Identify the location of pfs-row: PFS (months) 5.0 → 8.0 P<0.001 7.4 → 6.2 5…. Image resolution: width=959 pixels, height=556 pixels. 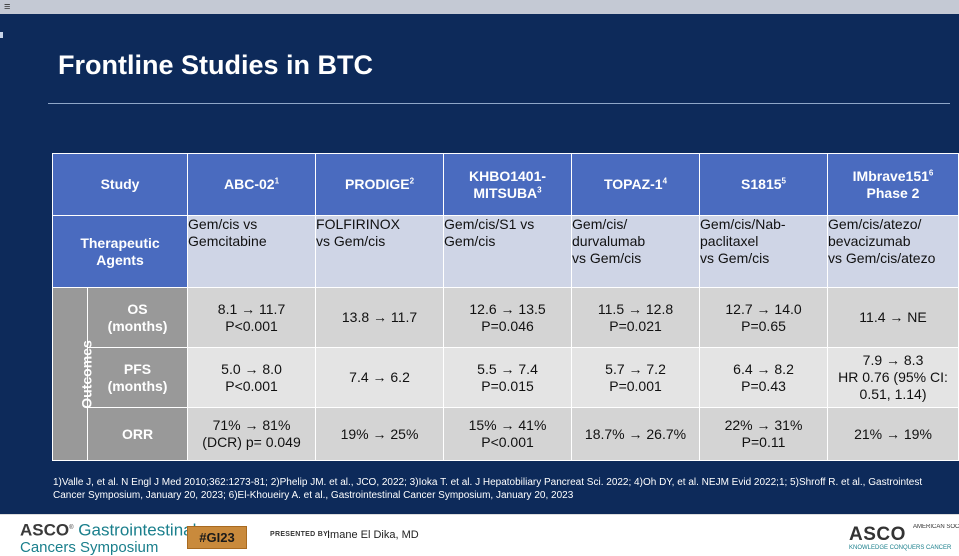
(506, 377).